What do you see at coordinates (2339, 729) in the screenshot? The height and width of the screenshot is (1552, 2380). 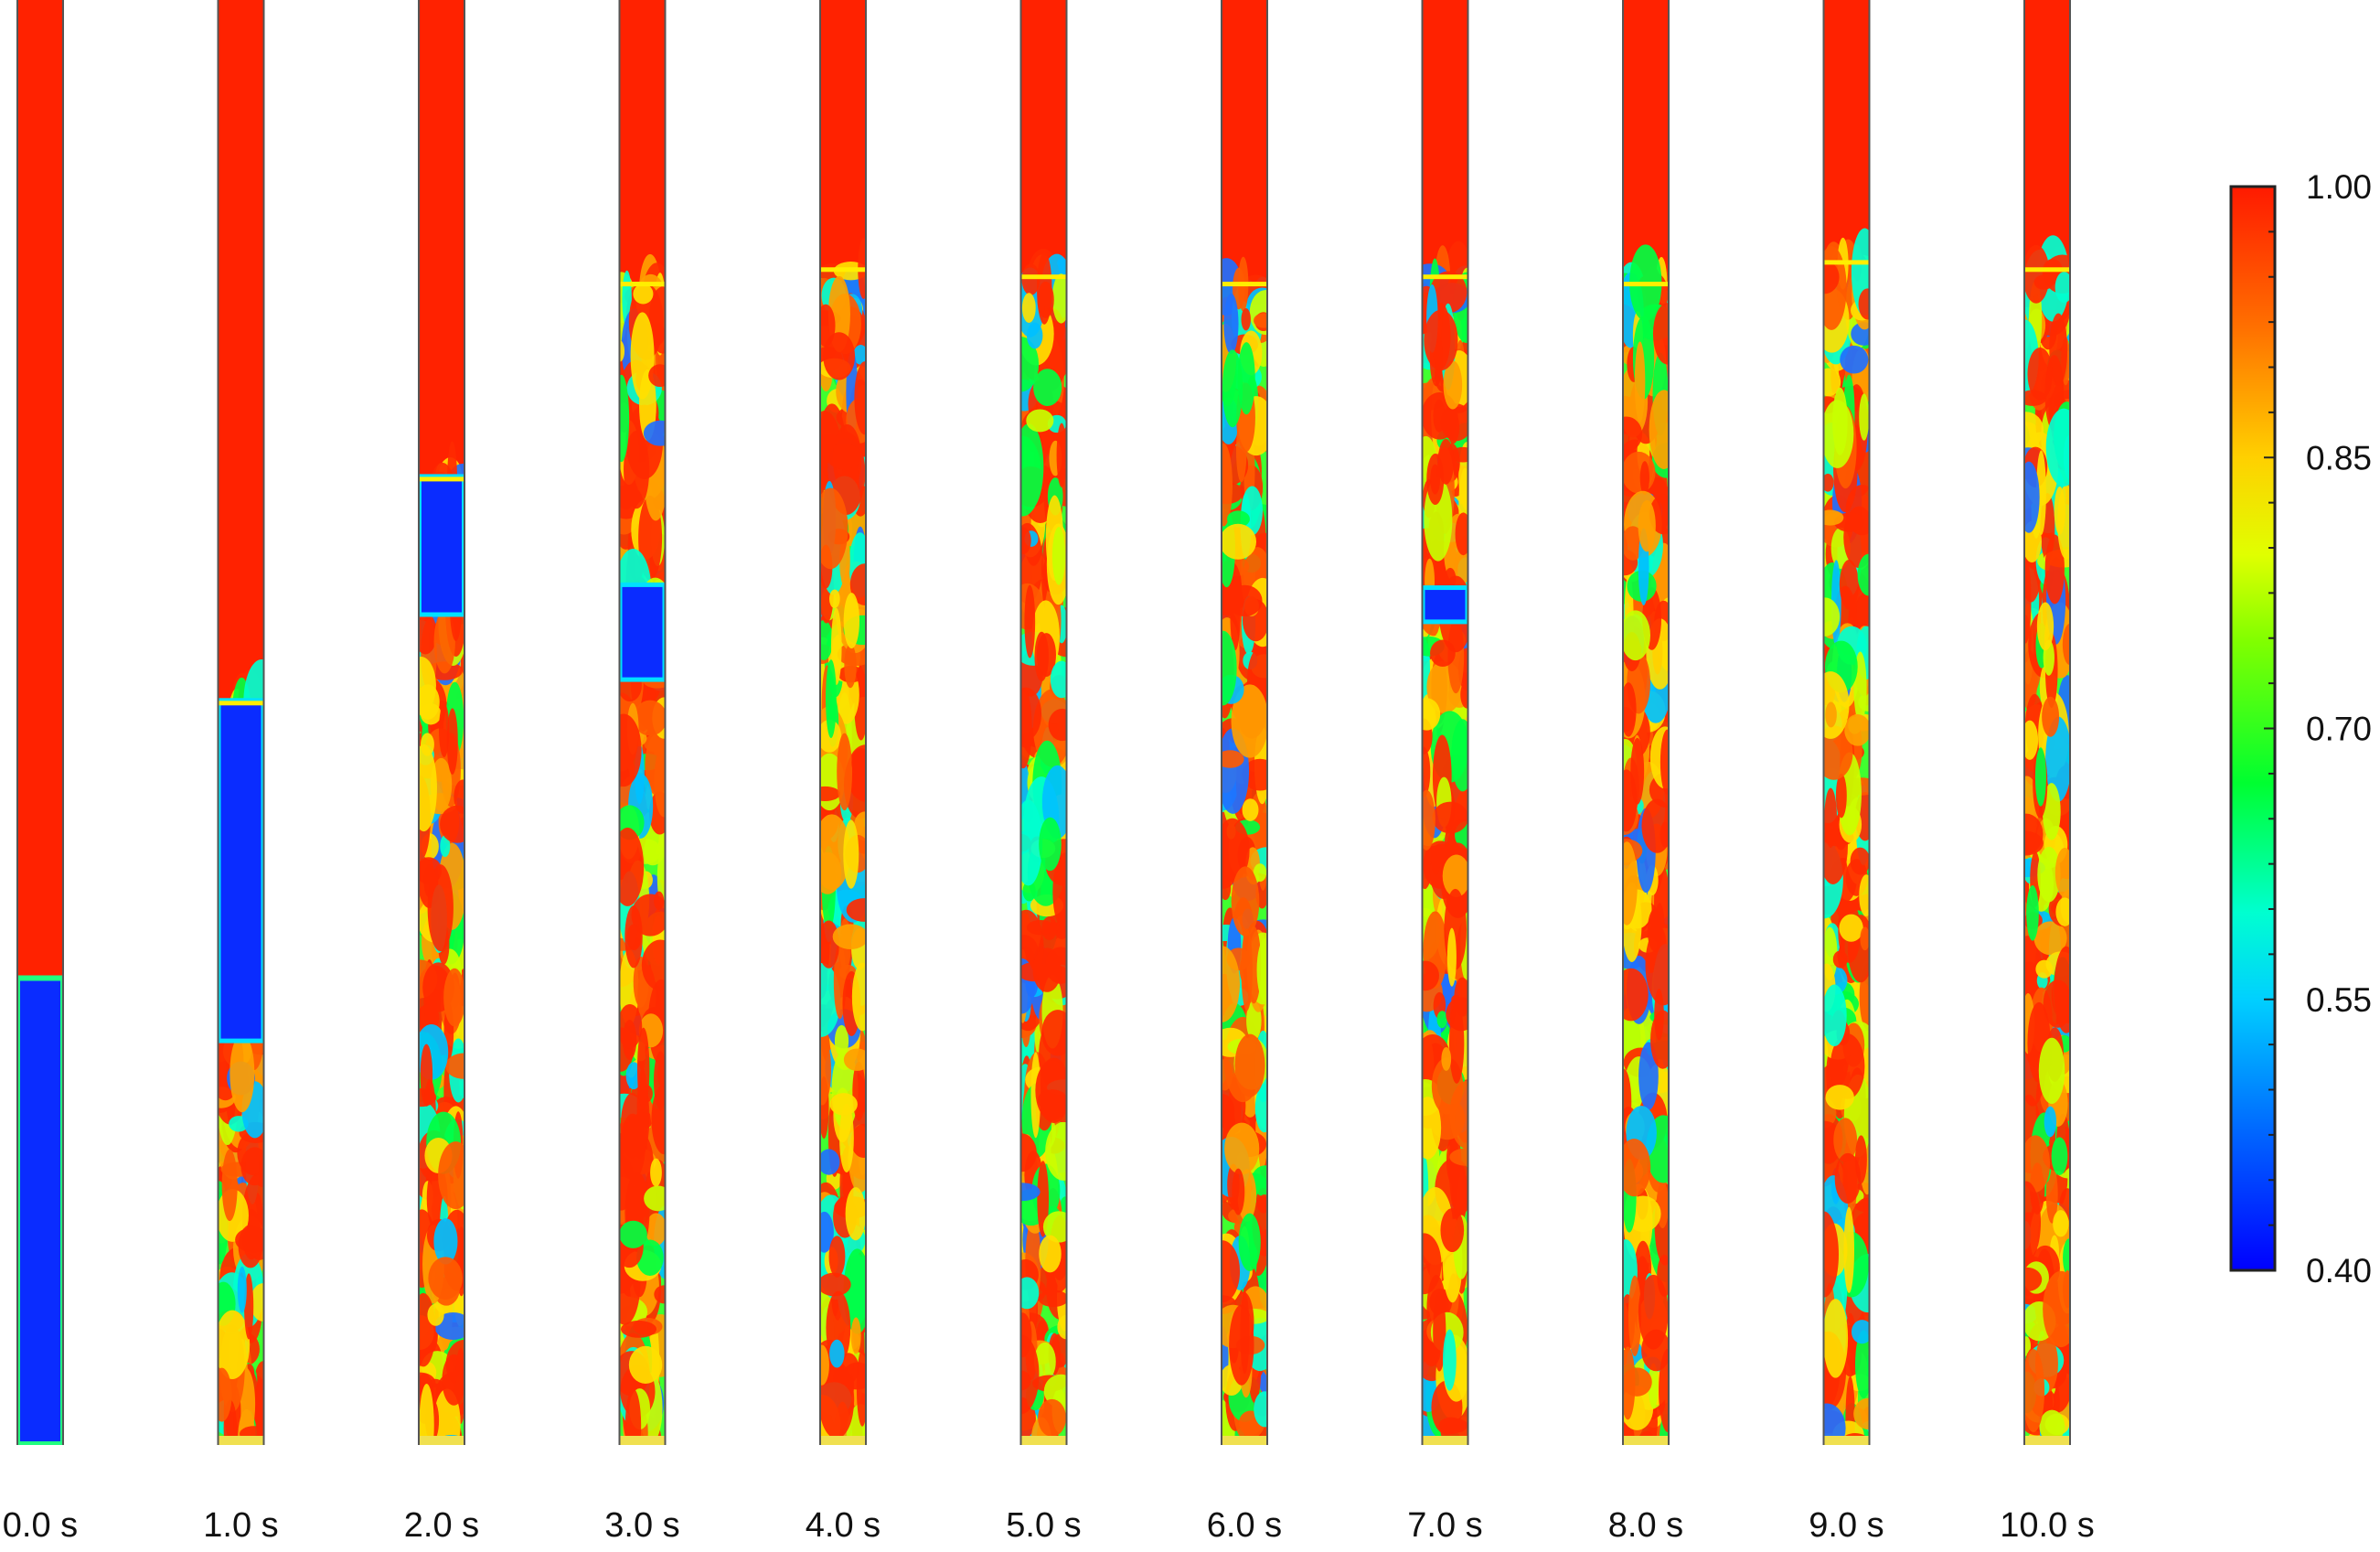 I see `colorbar-tick-label: 0.70` at bounding box center [2339, 729].